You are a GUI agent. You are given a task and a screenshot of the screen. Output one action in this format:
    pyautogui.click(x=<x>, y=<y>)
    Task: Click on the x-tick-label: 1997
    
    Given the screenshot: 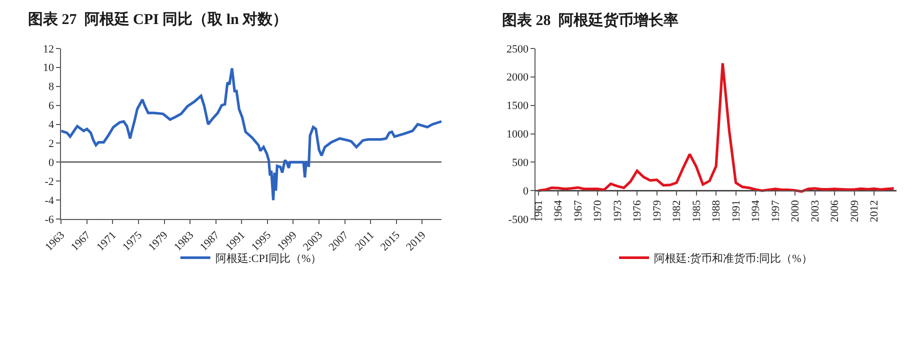 What is the action you would take?
    pyautogui.click(x=776, y=211)
    